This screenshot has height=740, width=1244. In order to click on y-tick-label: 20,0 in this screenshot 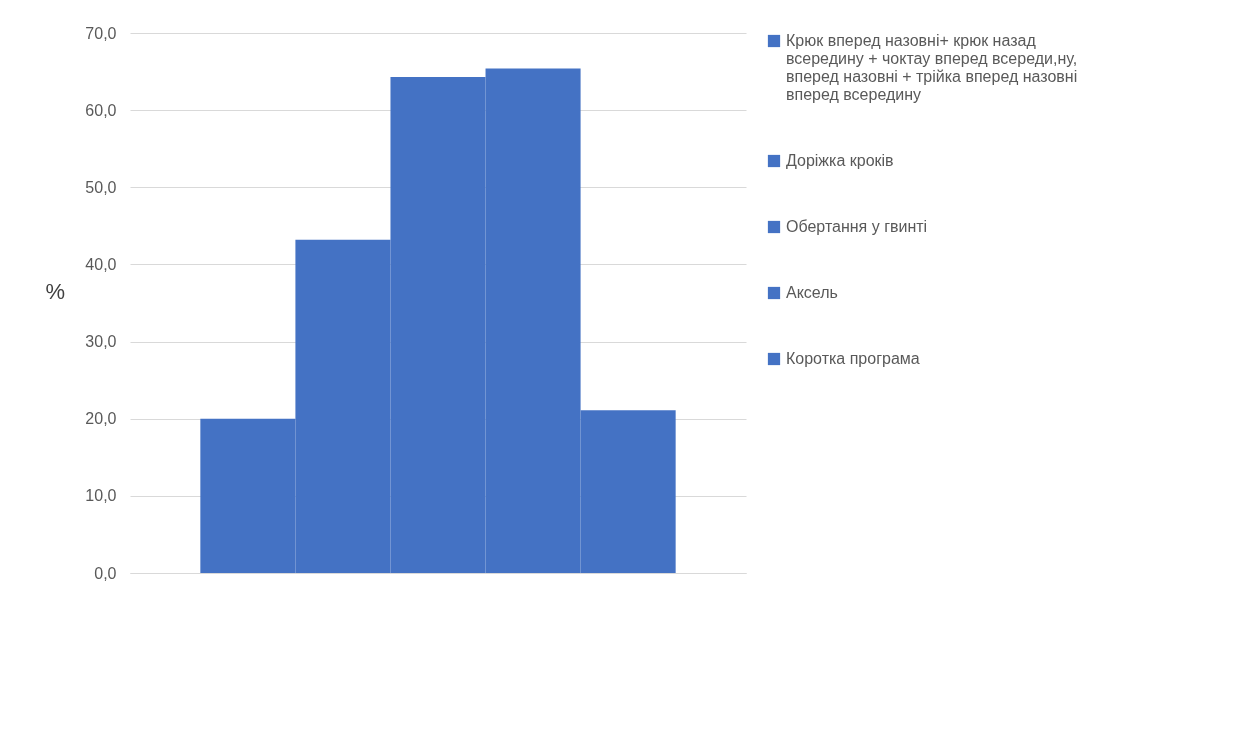, I will do `click(101, 419)`.